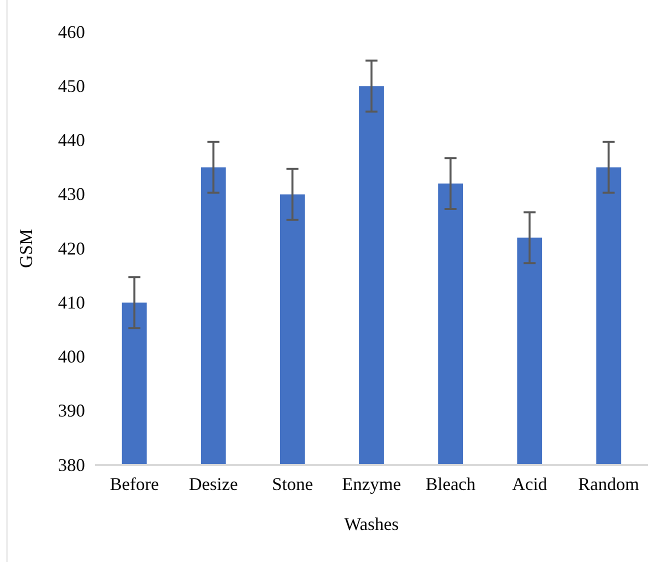 The image size is (653, 562). What do you see at coordinates (71, 140) in the screenshot?
I see `y-tick-label: 440` at bounding box center [71, 140].